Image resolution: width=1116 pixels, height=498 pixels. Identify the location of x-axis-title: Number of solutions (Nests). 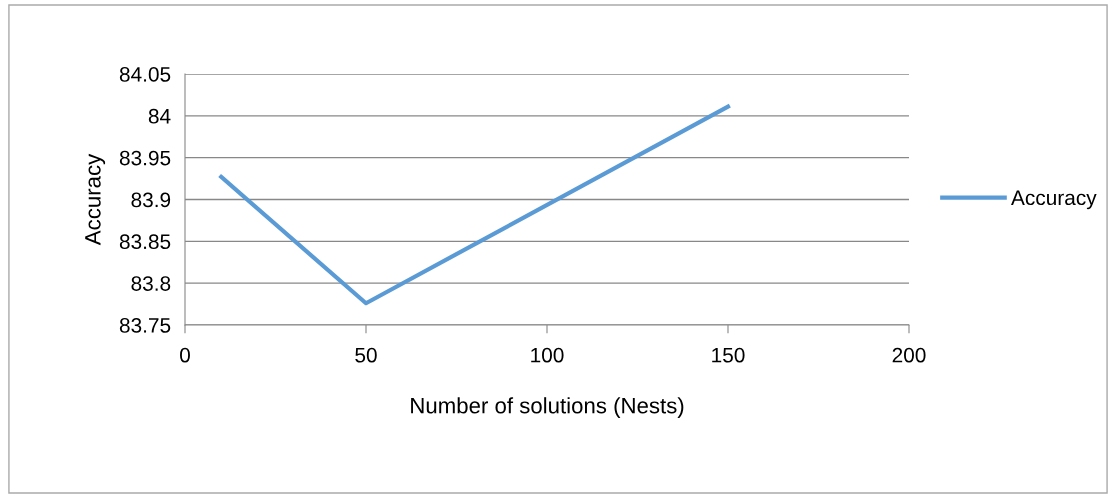
(547, 407).